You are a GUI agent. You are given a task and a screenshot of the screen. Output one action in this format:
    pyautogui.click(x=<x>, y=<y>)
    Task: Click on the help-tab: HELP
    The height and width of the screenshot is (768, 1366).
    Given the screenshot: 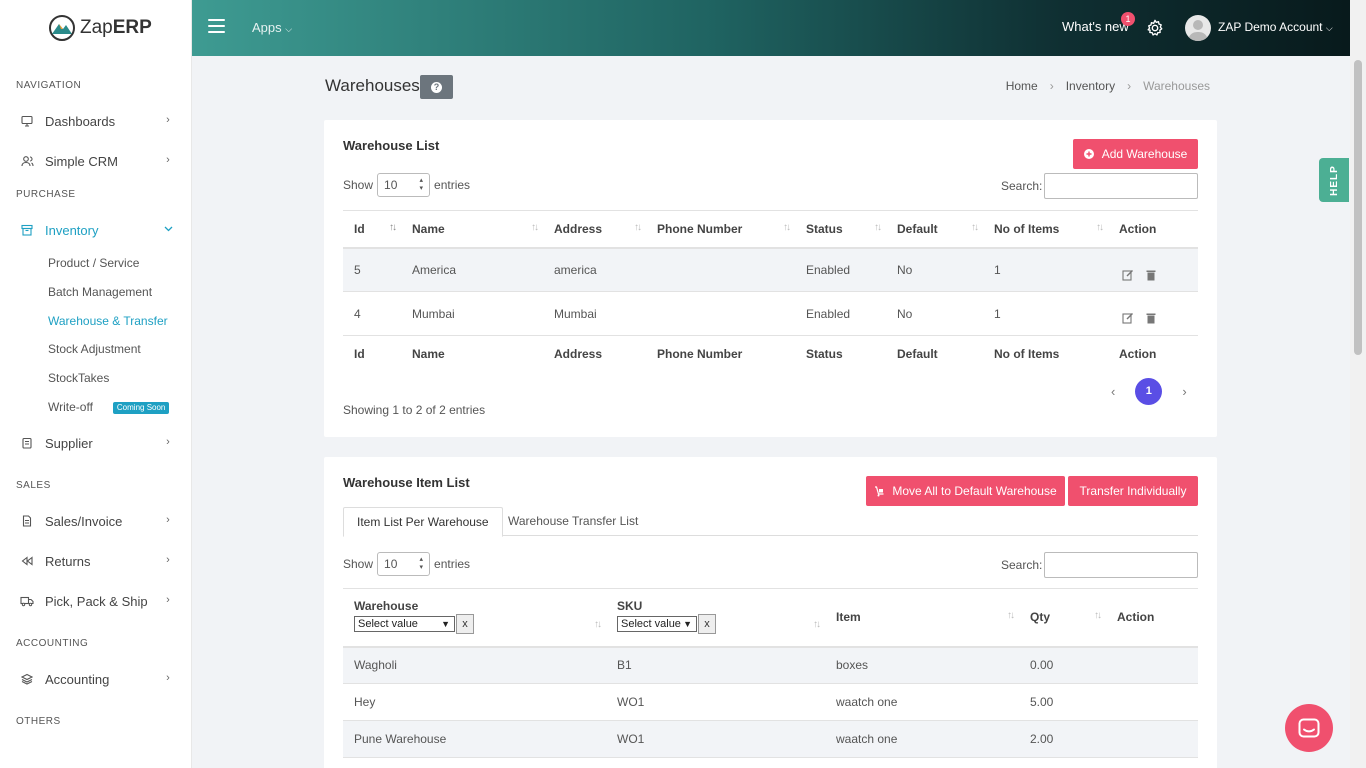 What is the action you would take?
    pyautogui.click(x=1334, y=180)
    